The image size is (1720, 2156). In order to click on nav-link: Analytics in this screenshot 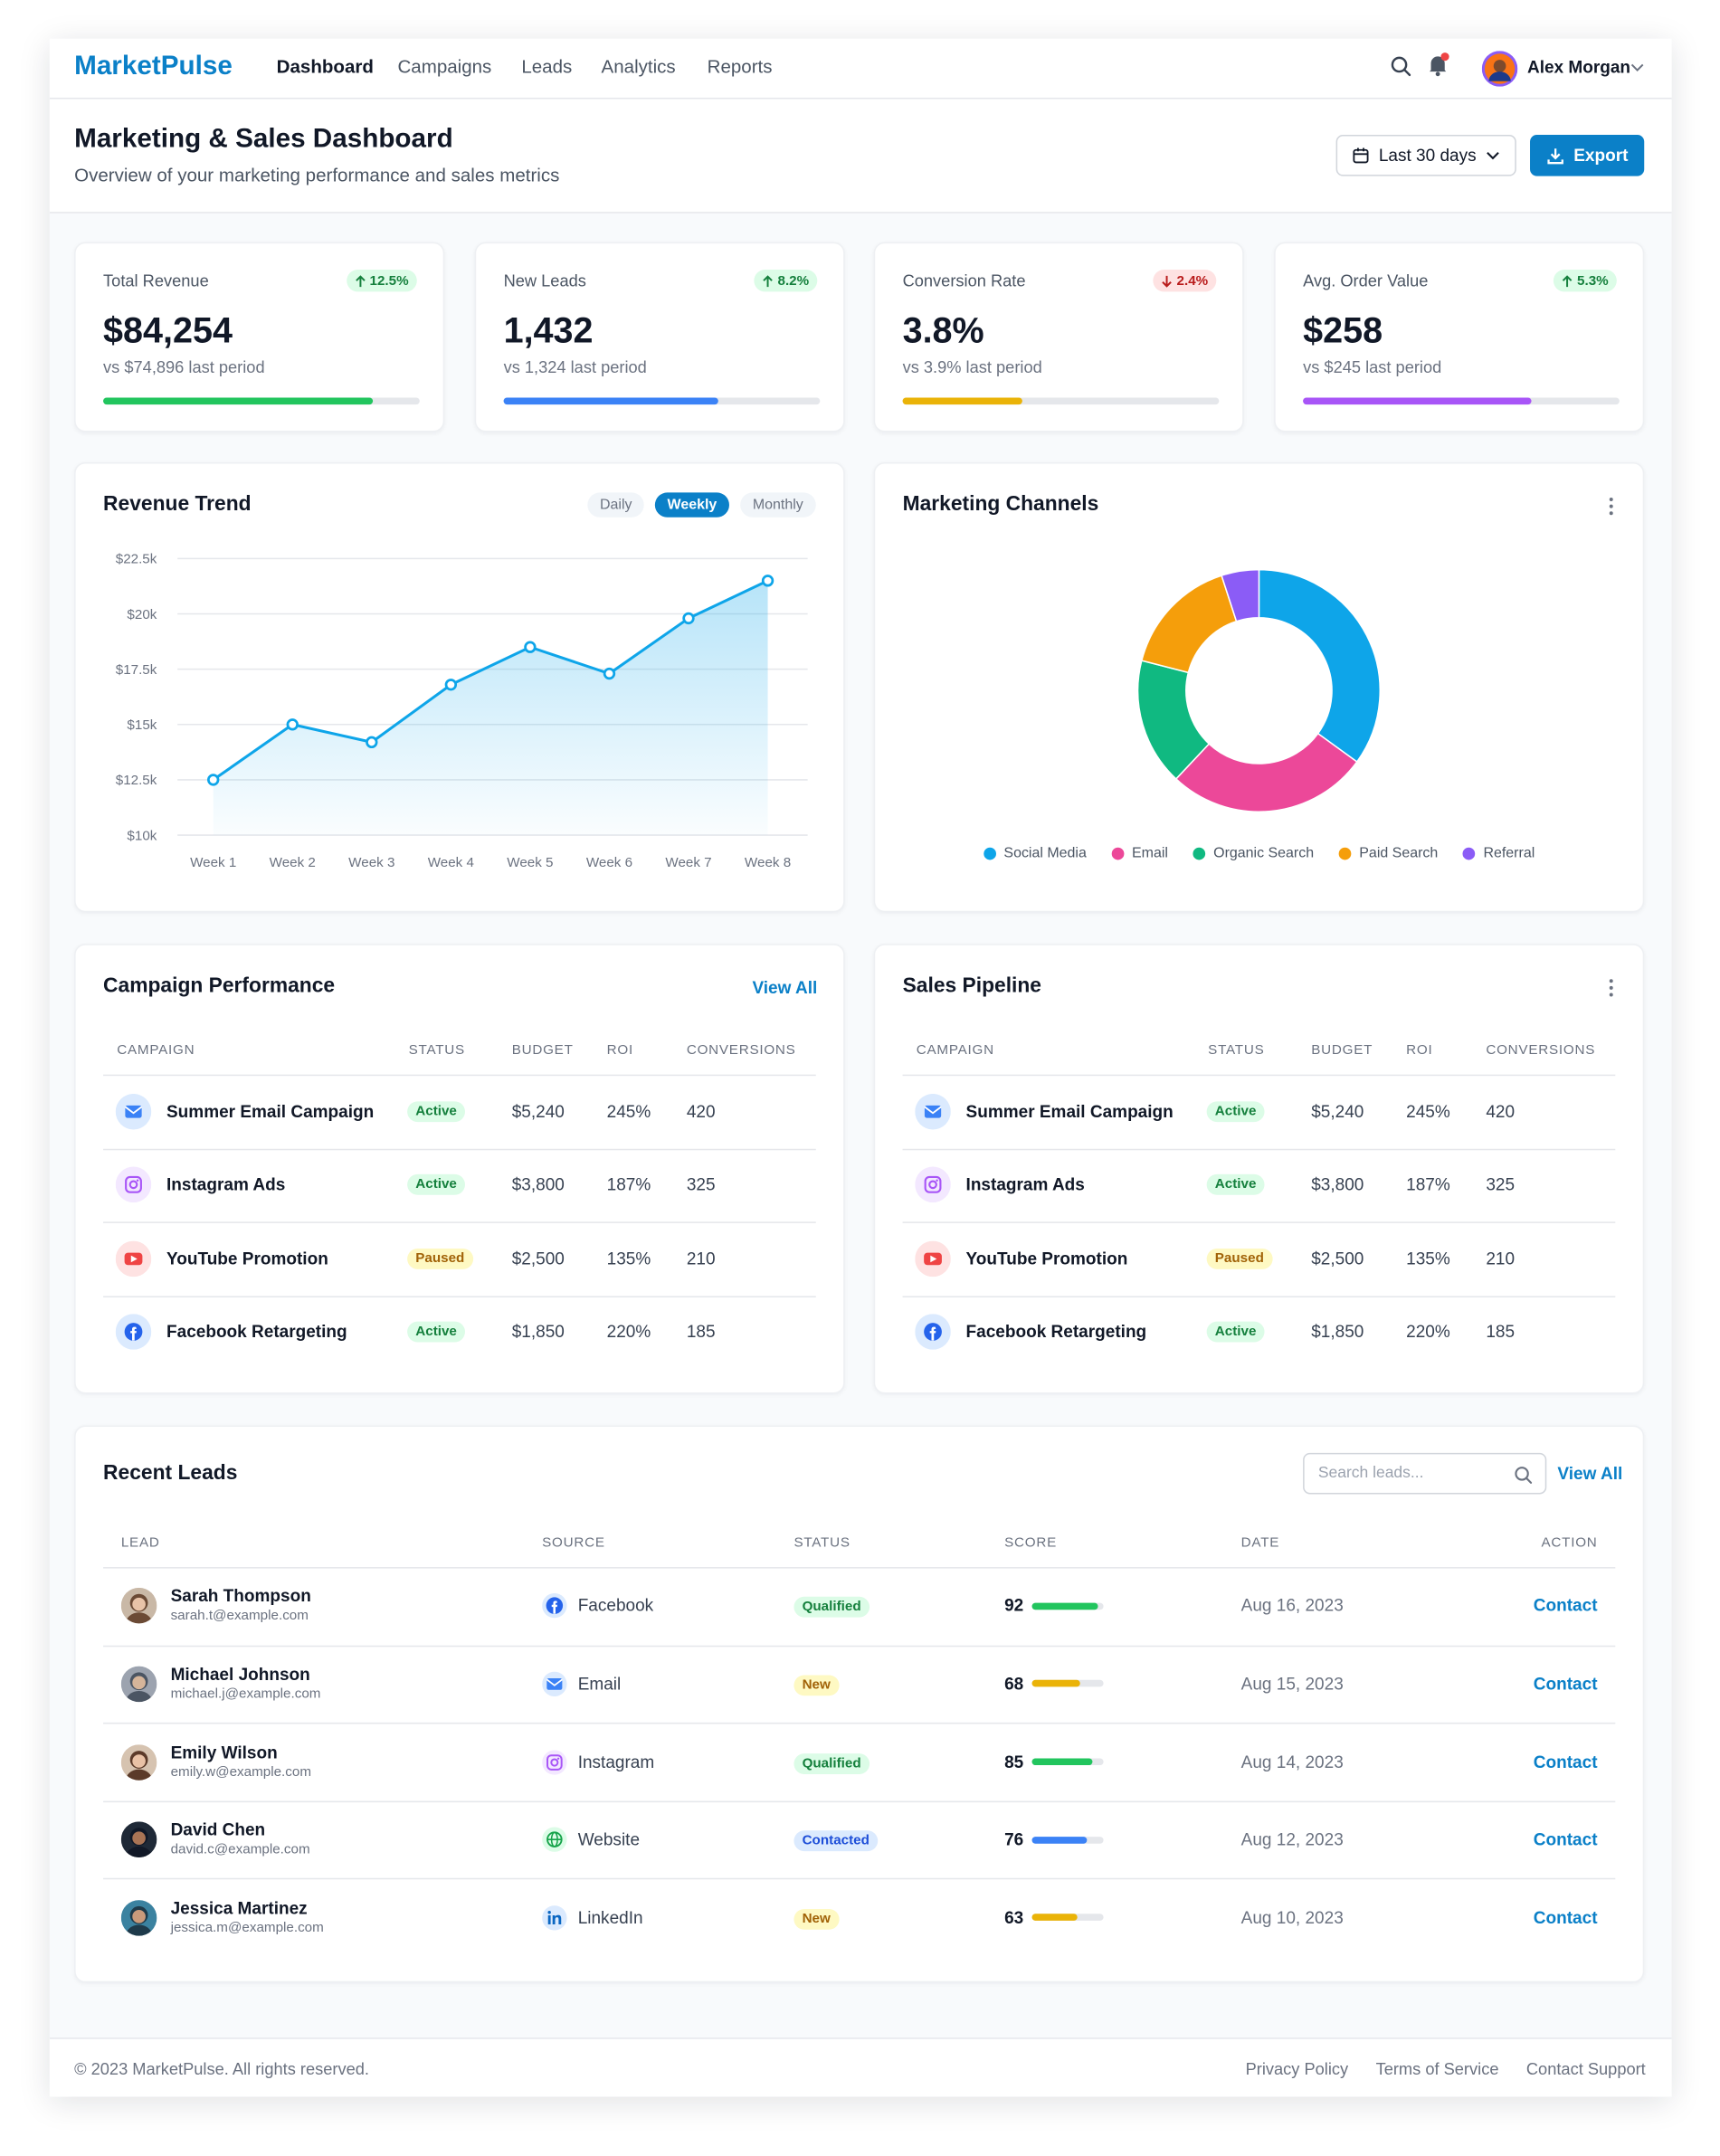, I will do `click(638, 67)`.